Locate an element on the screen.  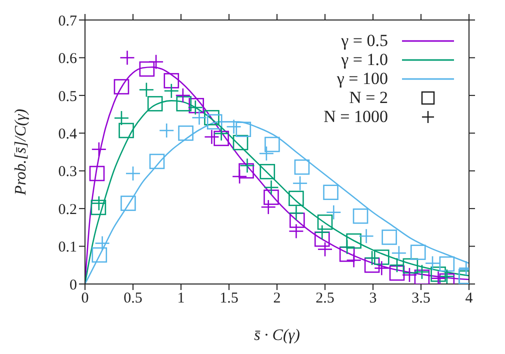
y-tick-label: 0.6 is located at coordinates (68, 59).